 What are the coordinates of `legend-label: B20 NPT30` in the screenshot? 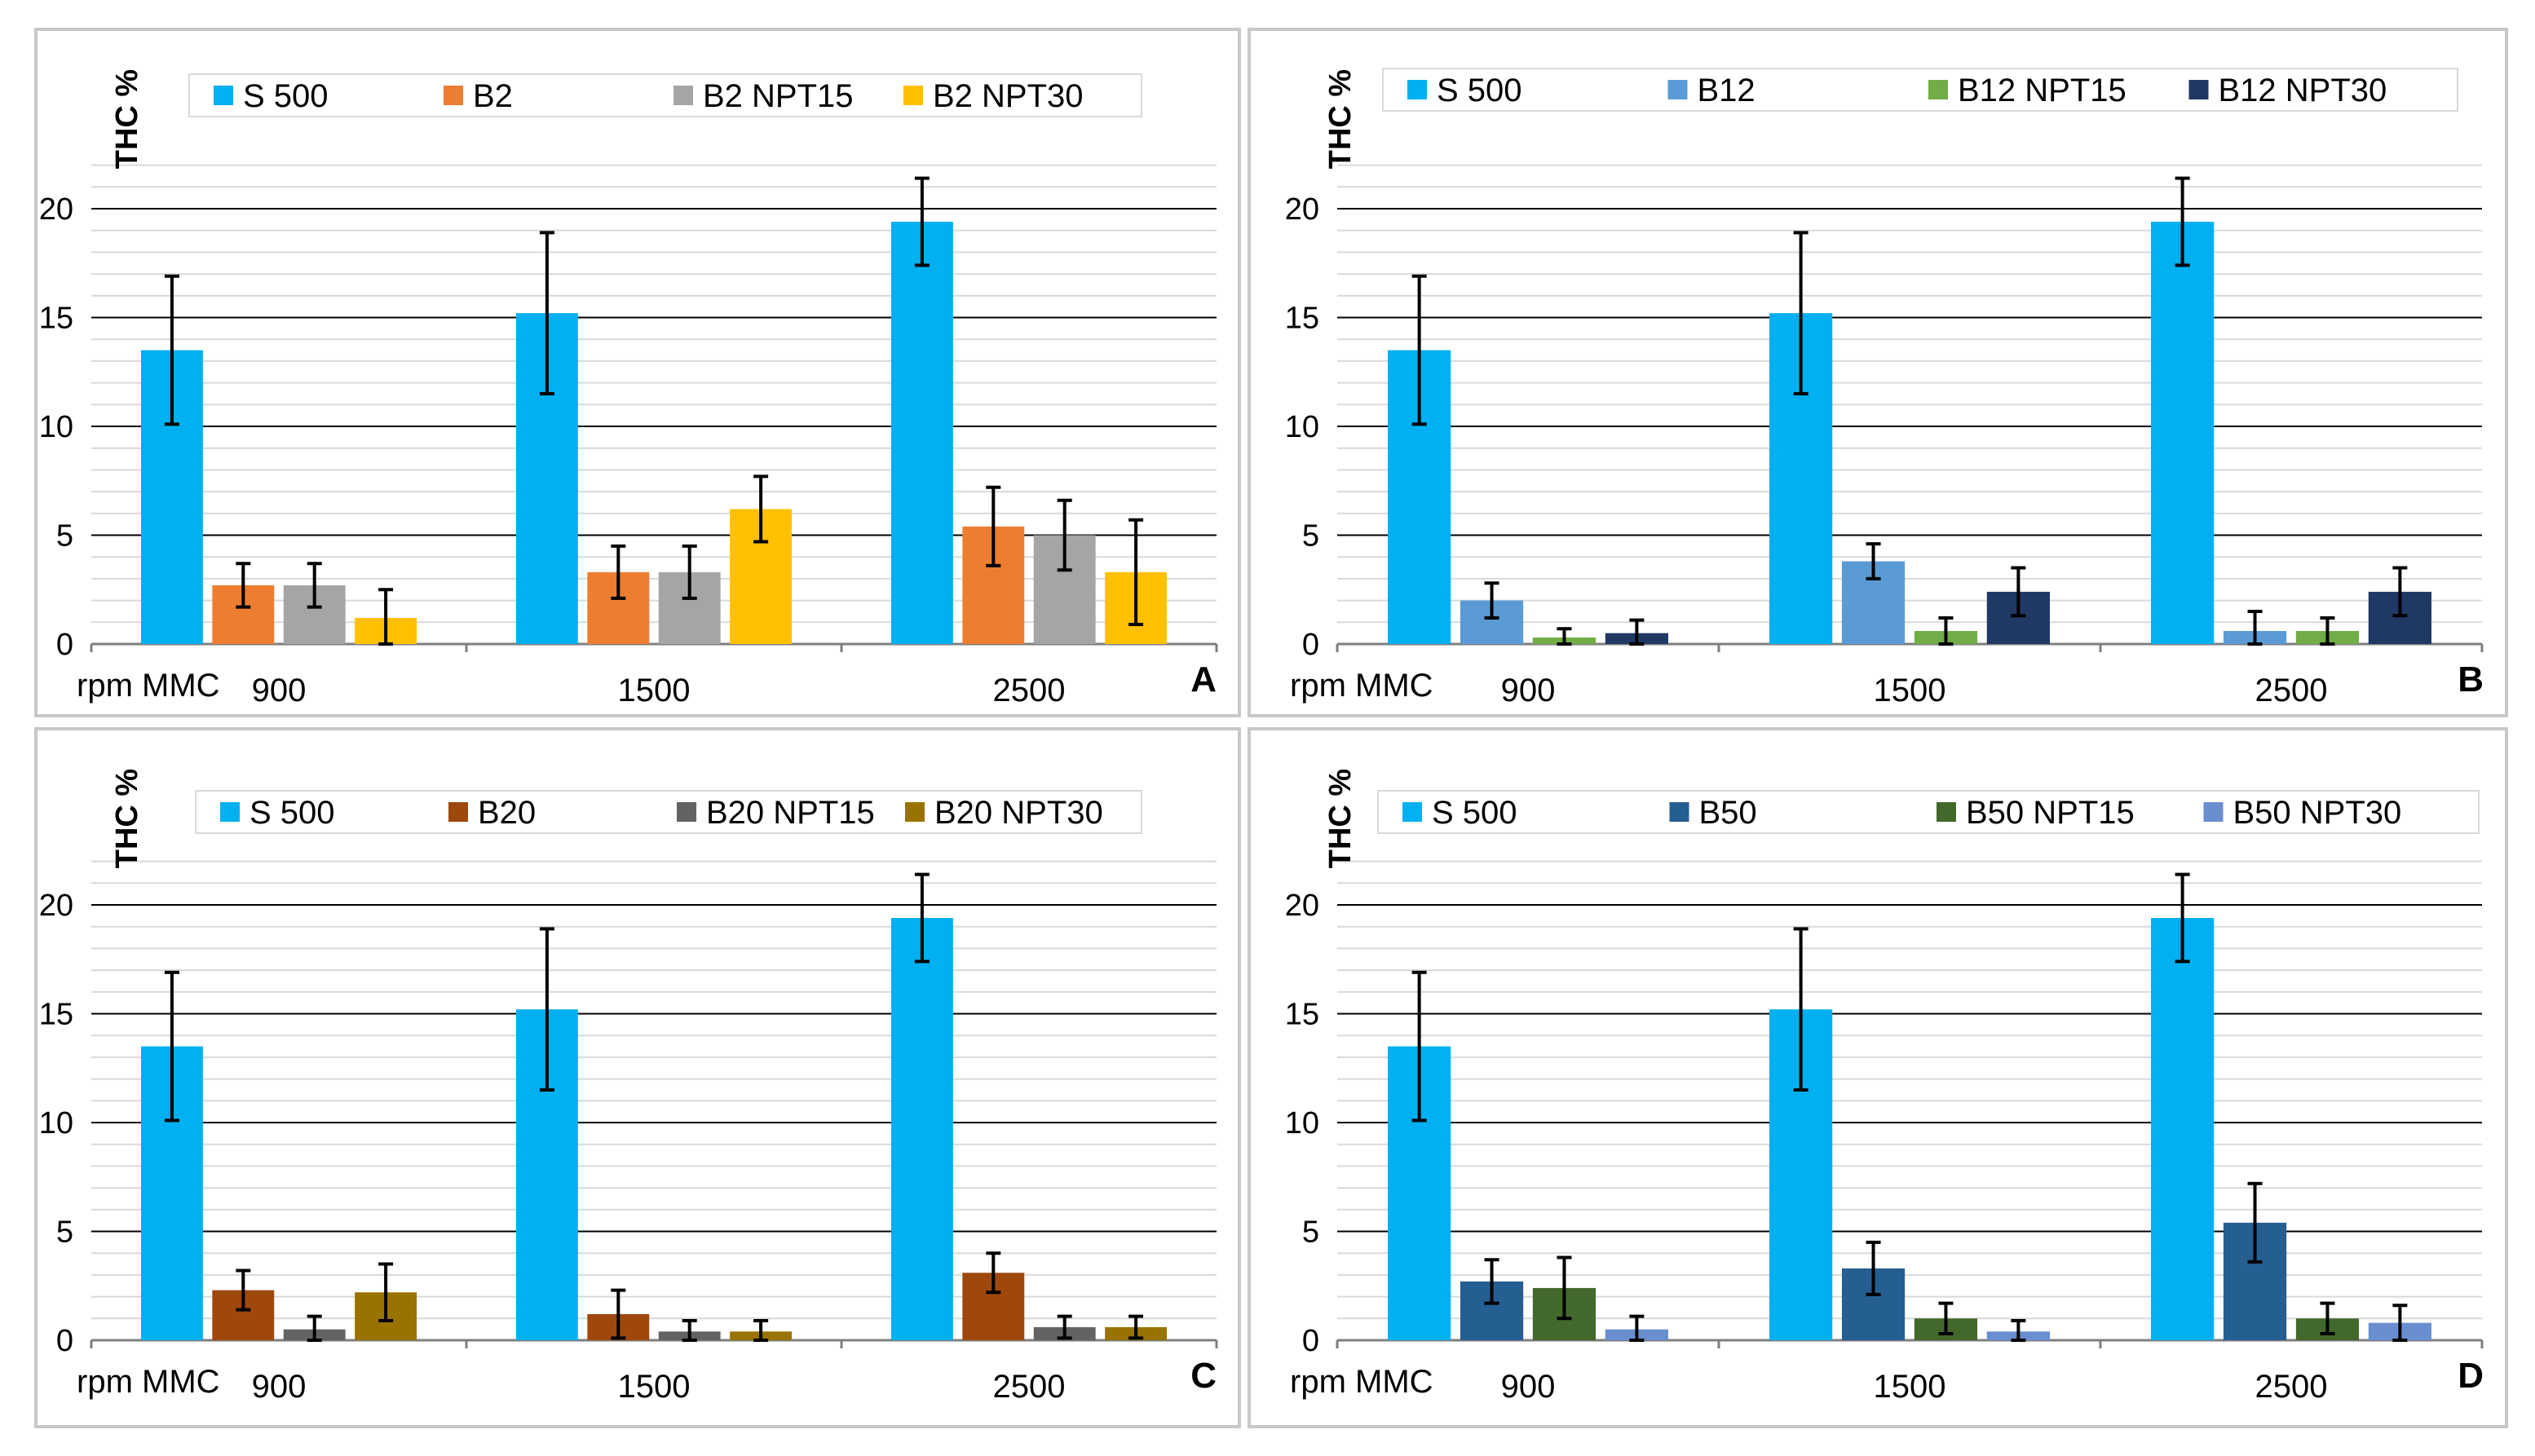 It's located at (1018, 813).